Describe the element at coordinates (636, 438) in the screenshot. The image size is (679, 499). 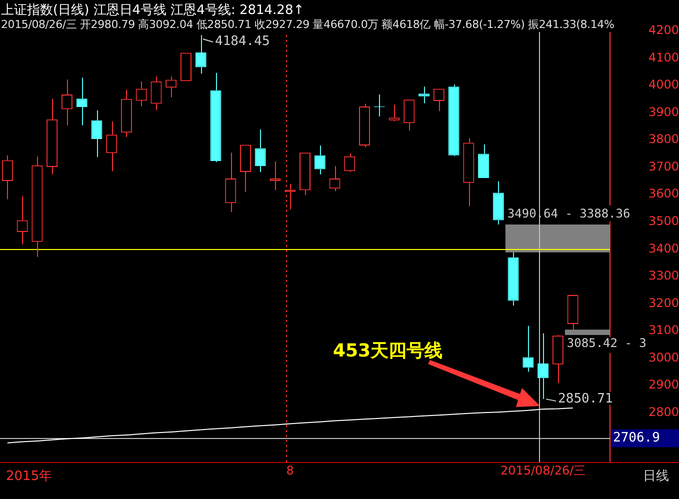
I see `ref-line-label: 2706.9` at that location.